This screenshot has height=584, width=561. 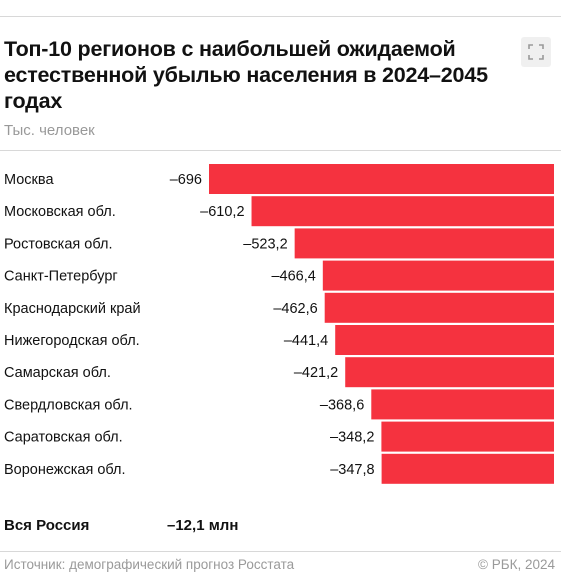 I want to click on expand-button, so click(x=536, y=52).